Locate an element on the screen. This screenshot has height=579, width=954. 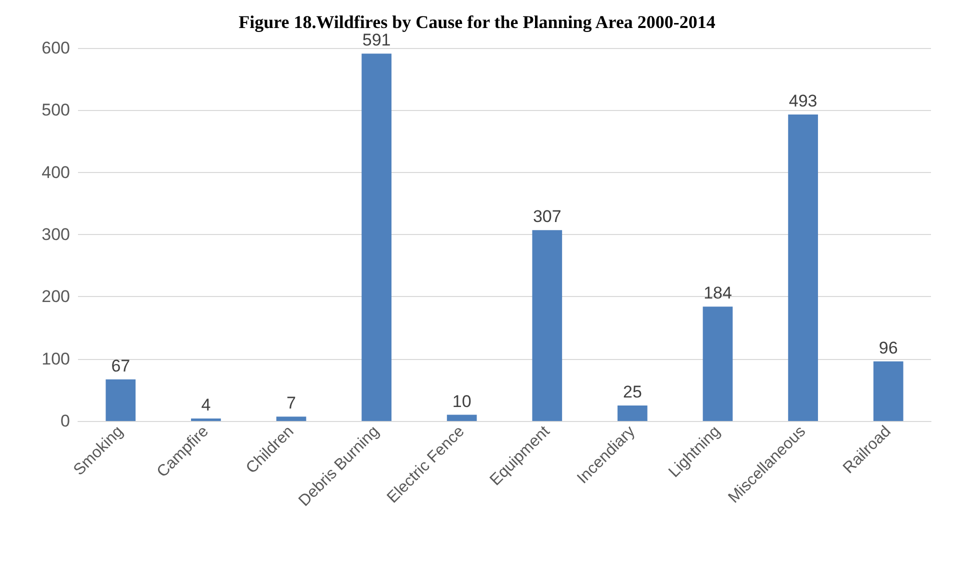
data-label: 184 is located at coordinates (718, 293).